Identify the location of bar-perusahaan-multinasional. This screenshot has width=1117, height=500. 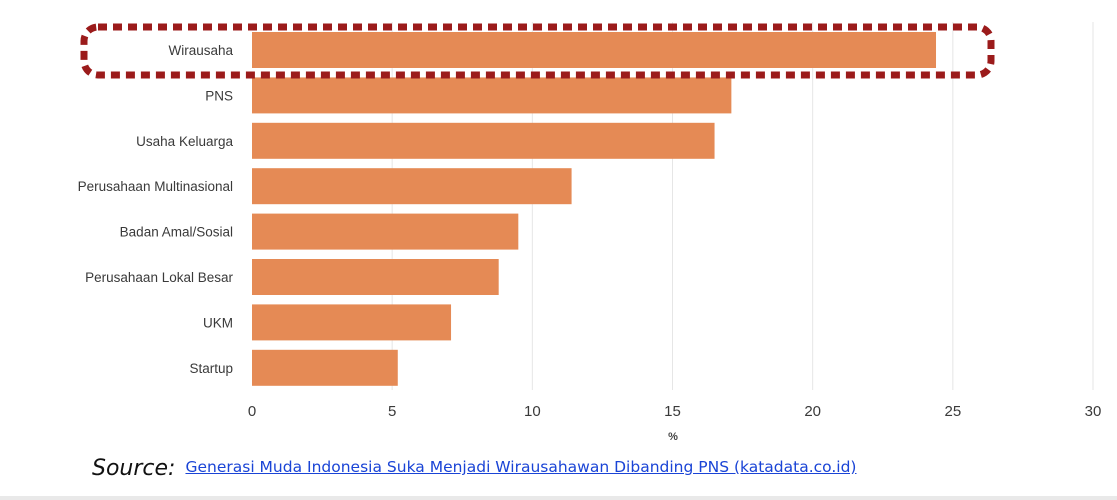
(412, 186).